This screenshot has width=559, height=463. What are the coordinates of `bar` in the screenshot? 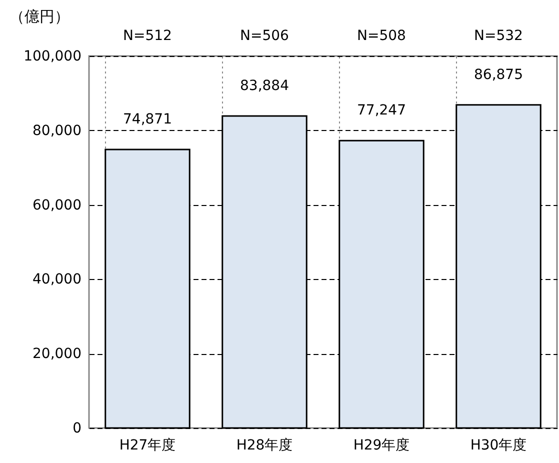 It's located at (147, 288).